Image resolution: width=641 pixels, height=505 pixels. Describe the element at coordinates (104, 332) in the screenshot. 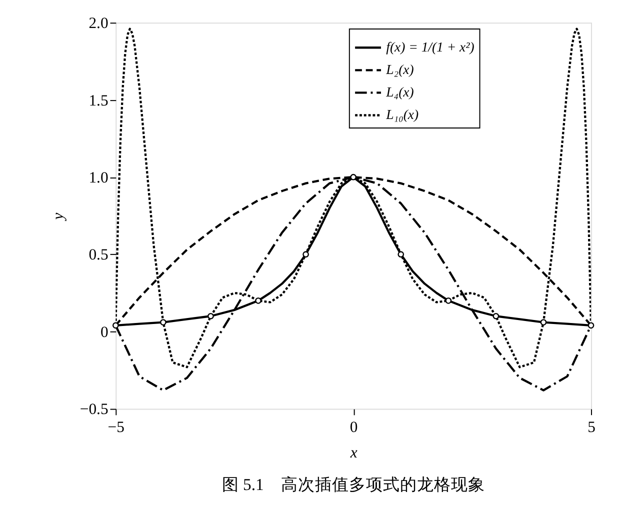

I see `y-tick-label: 0` at that location.